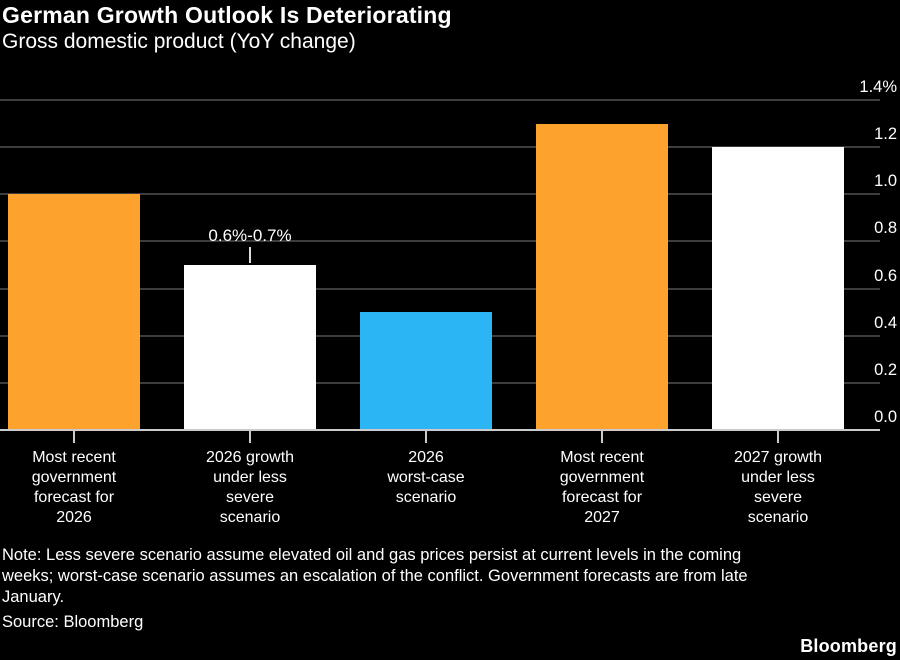  Describe the element at coordinates (885, 181) in the screenshot. I see `y-axis-tick-label: 1.0` at that location.